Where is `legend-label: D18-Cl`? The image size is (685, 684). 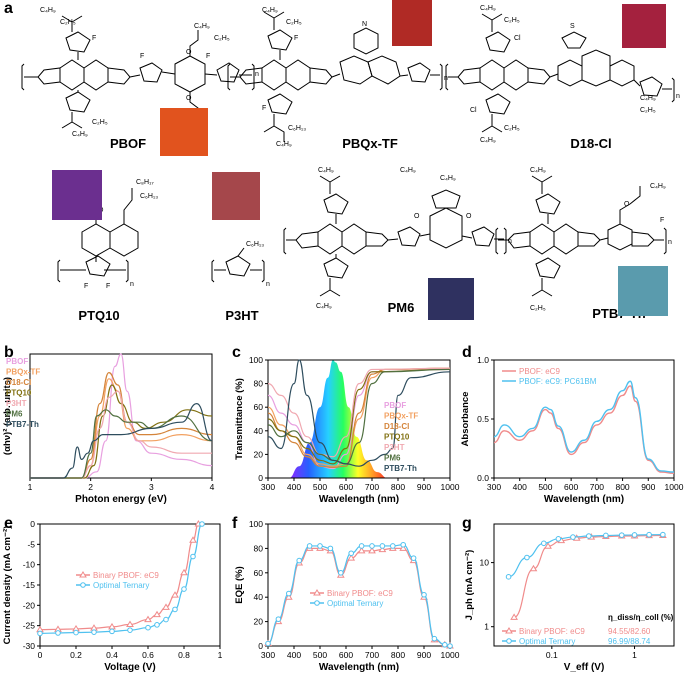
legend-label: D18-Cl is located at coordinates (396, 426).